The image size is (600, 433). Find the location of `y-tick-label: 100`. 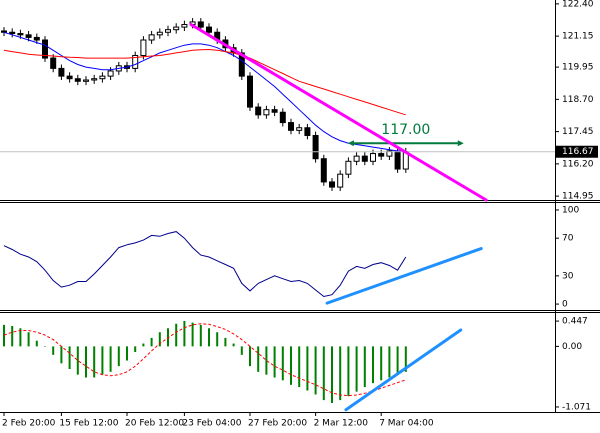

y-tick-label: 100 is located at coordinates (570, 210).